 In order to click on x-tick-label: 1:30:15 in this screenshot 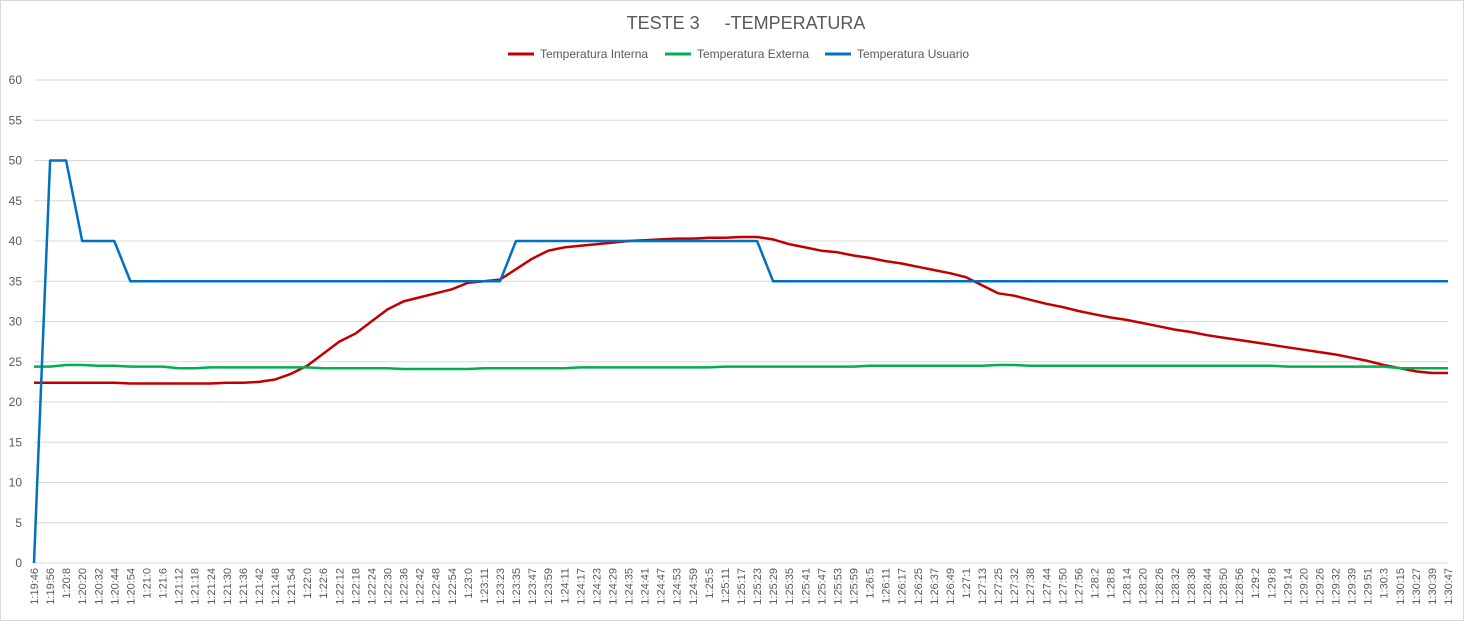, I will do `click(1401, 586)`.